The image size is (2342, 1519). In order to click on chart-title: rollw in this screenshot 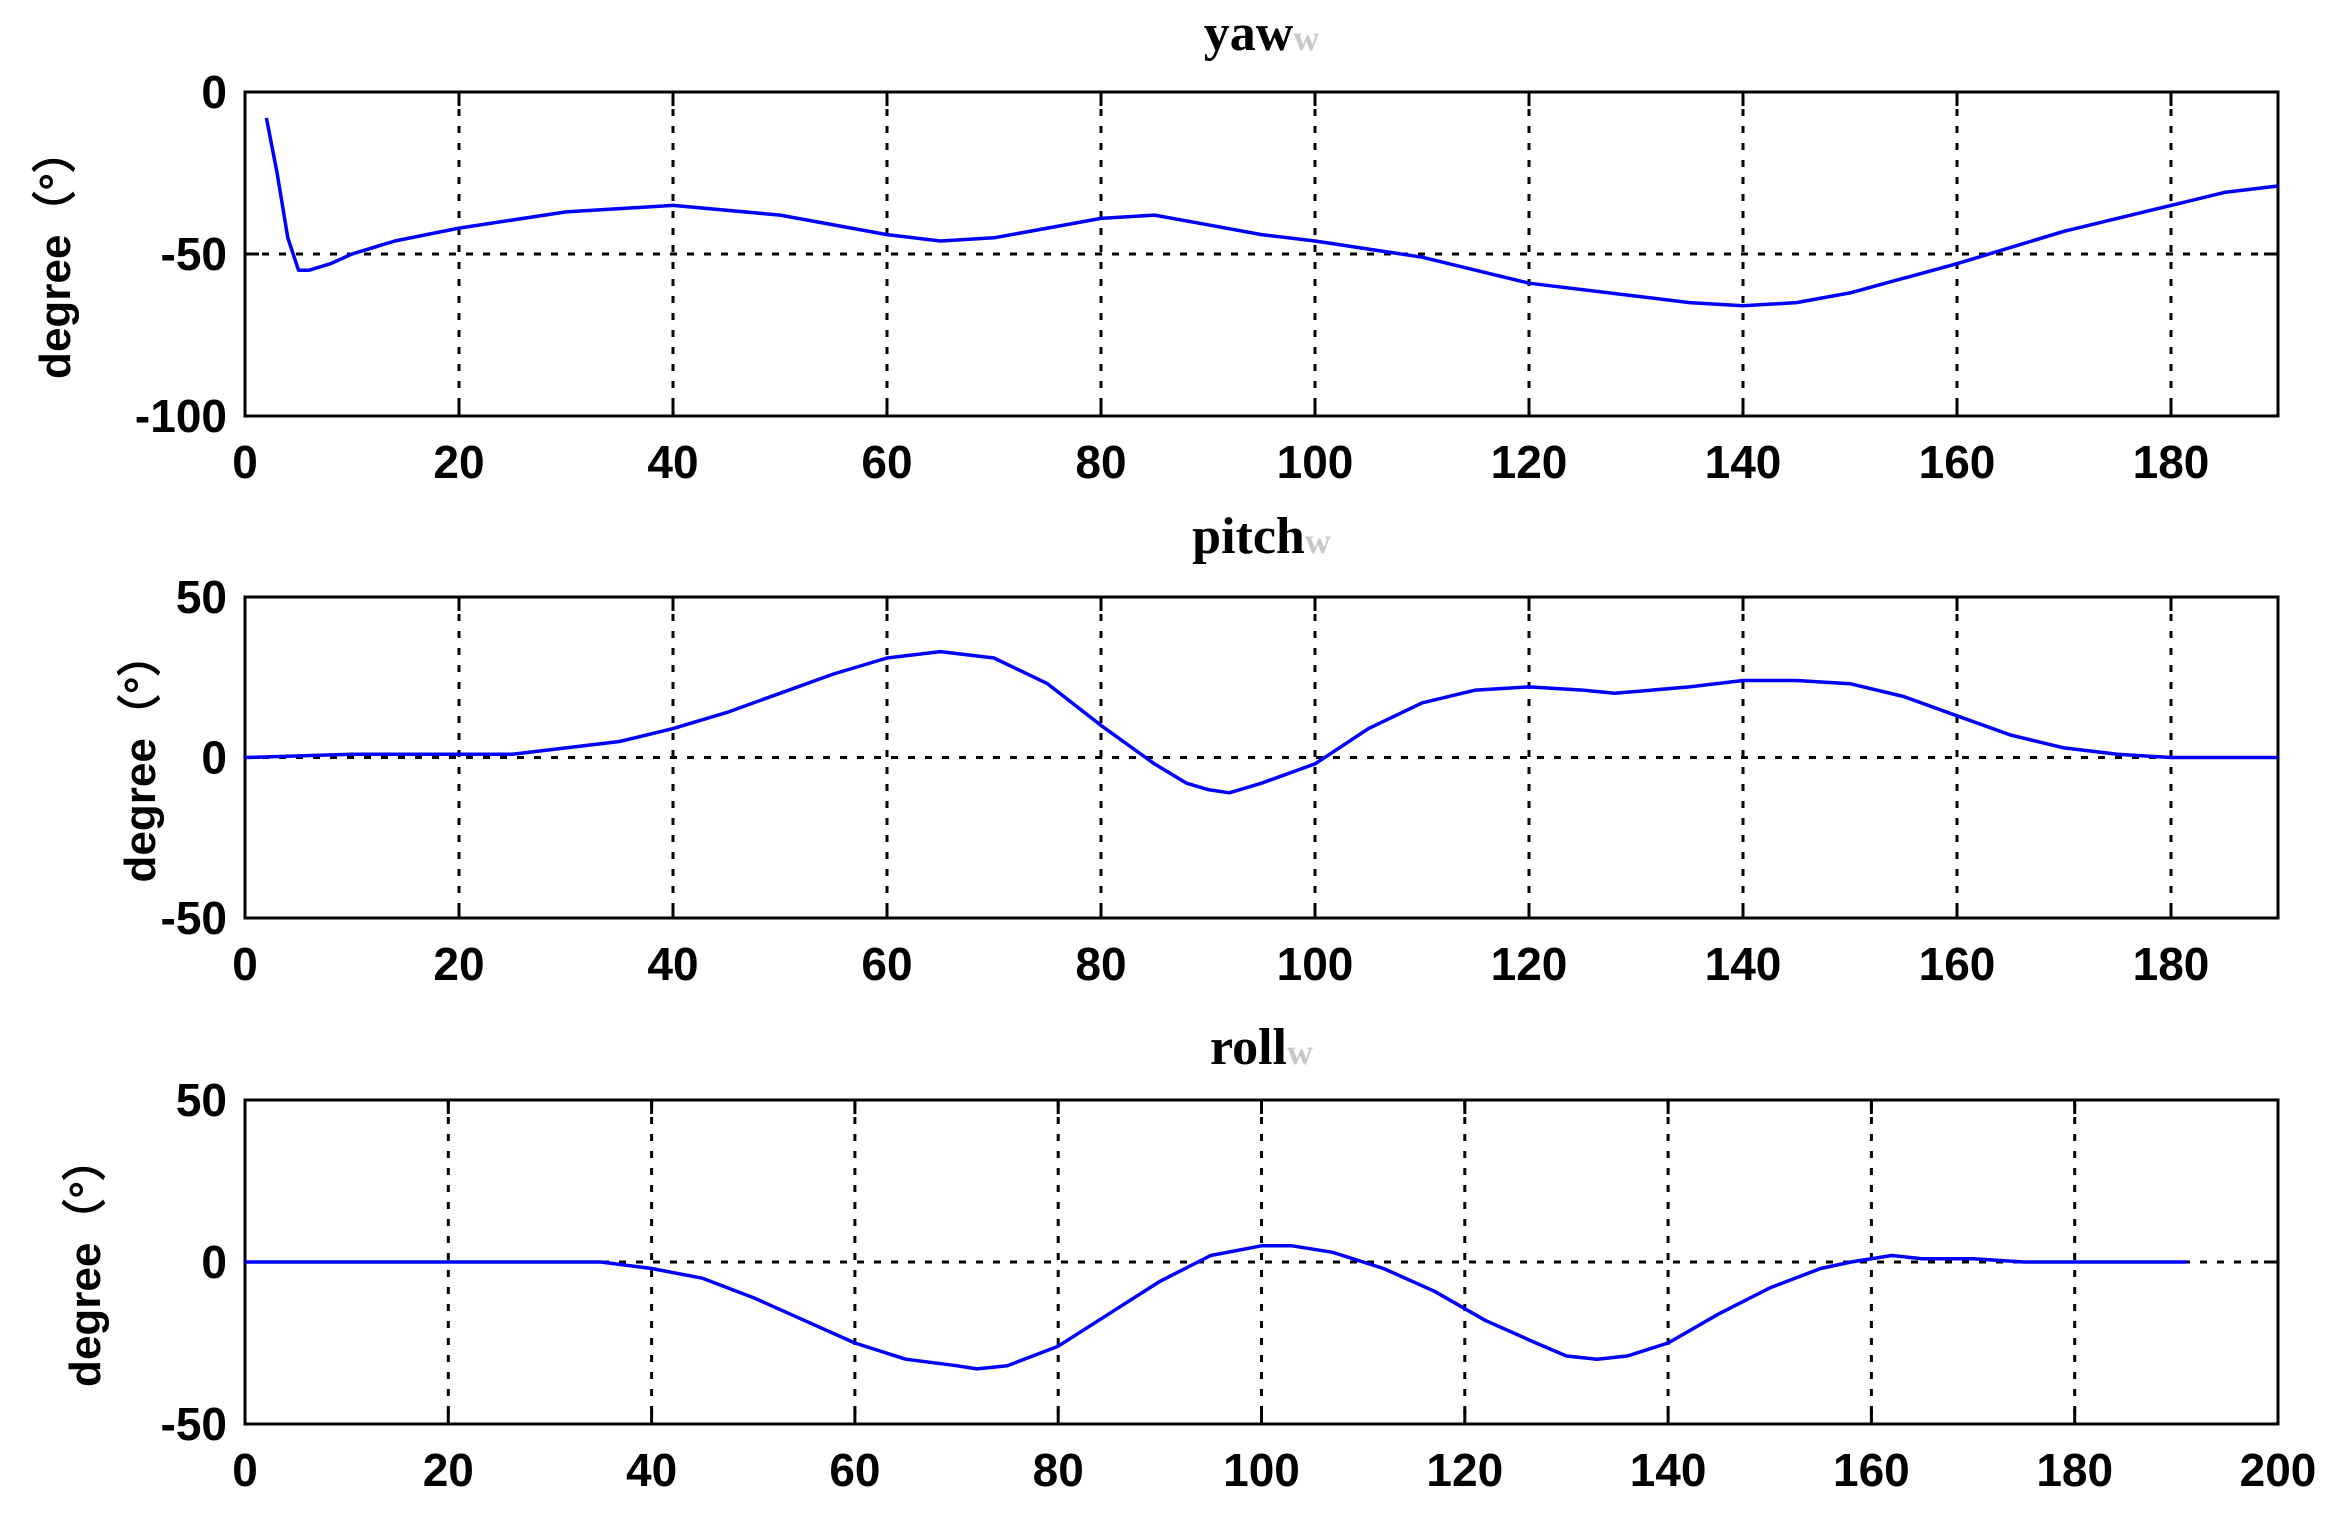, I will do `click(1261, 1047)`.